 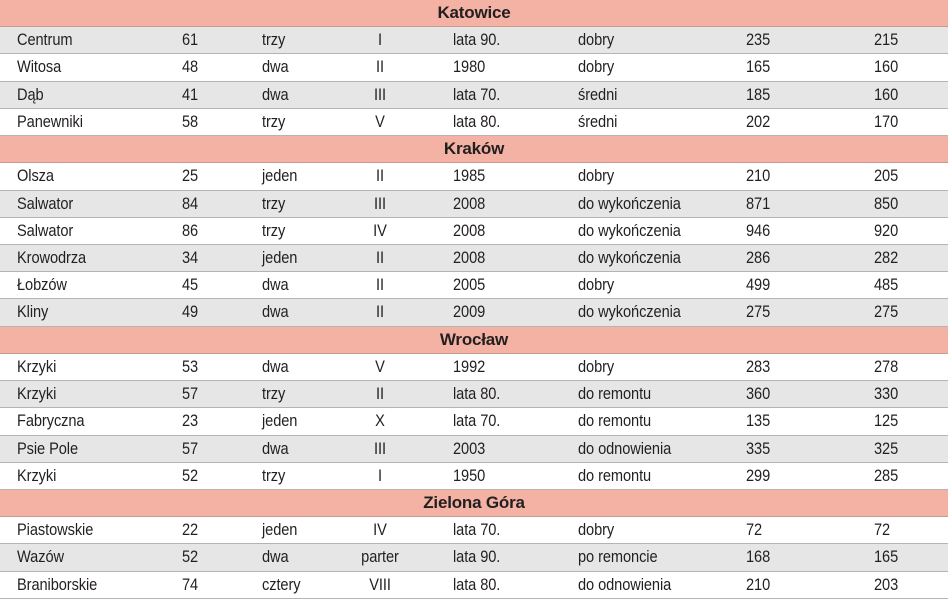 What do you see at coordinates (886, 285) in the screenshot?
I see `price-final-cell: 485` at bounding box center [886, 285].